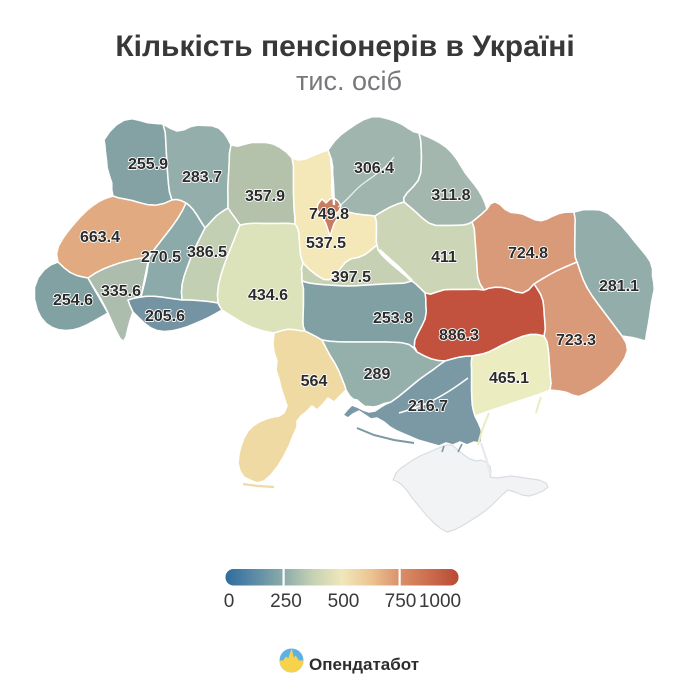 The image size is (690, 690). I want to click on svg-text: 253.8, so click(393, 318).